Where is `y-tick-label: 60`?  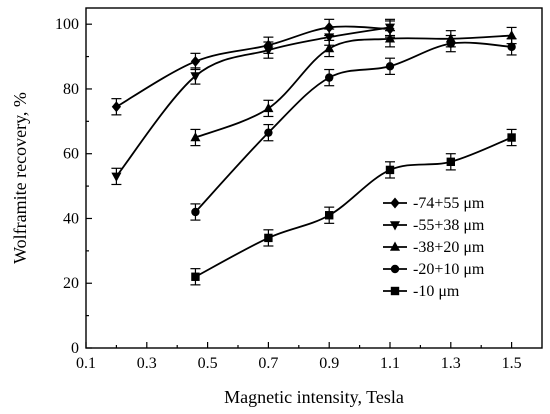 y-tick-label: 60 is located at coordinates (71, 154).